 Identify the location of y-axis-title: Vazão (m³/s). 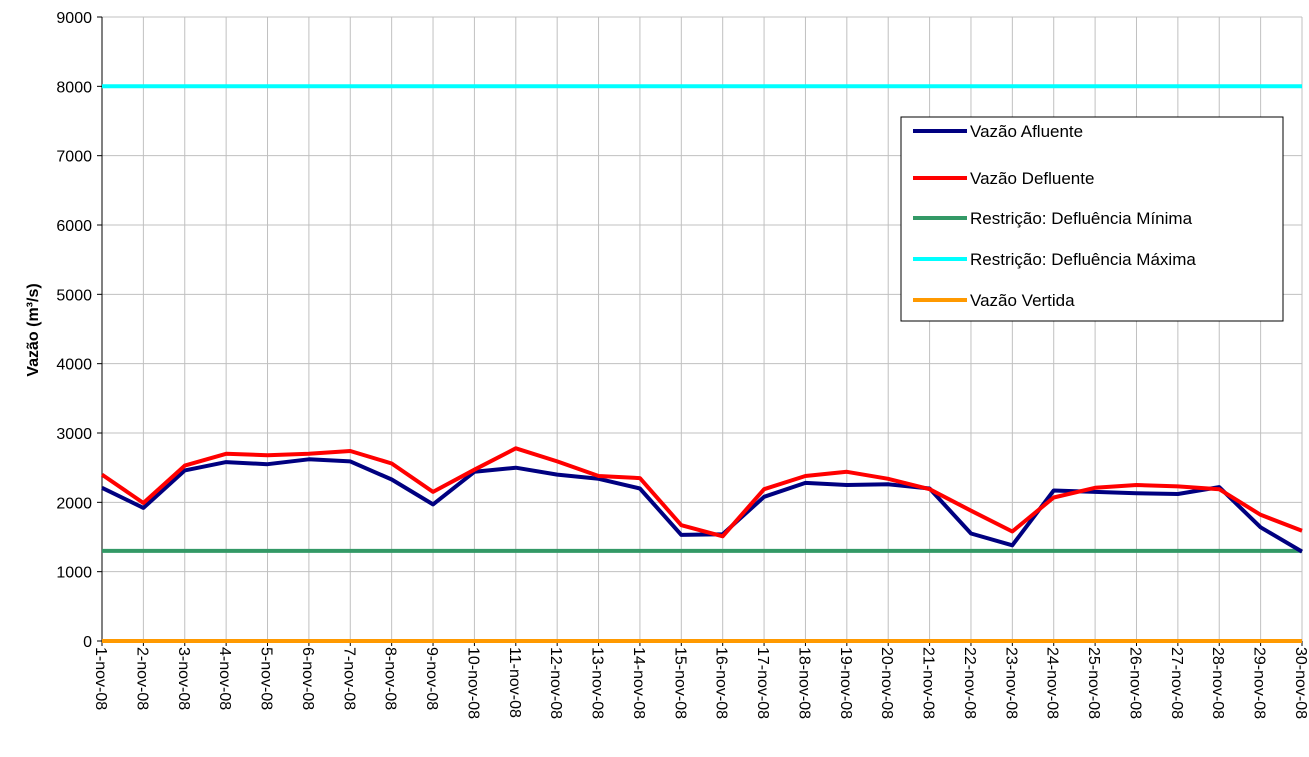
(33, 329).